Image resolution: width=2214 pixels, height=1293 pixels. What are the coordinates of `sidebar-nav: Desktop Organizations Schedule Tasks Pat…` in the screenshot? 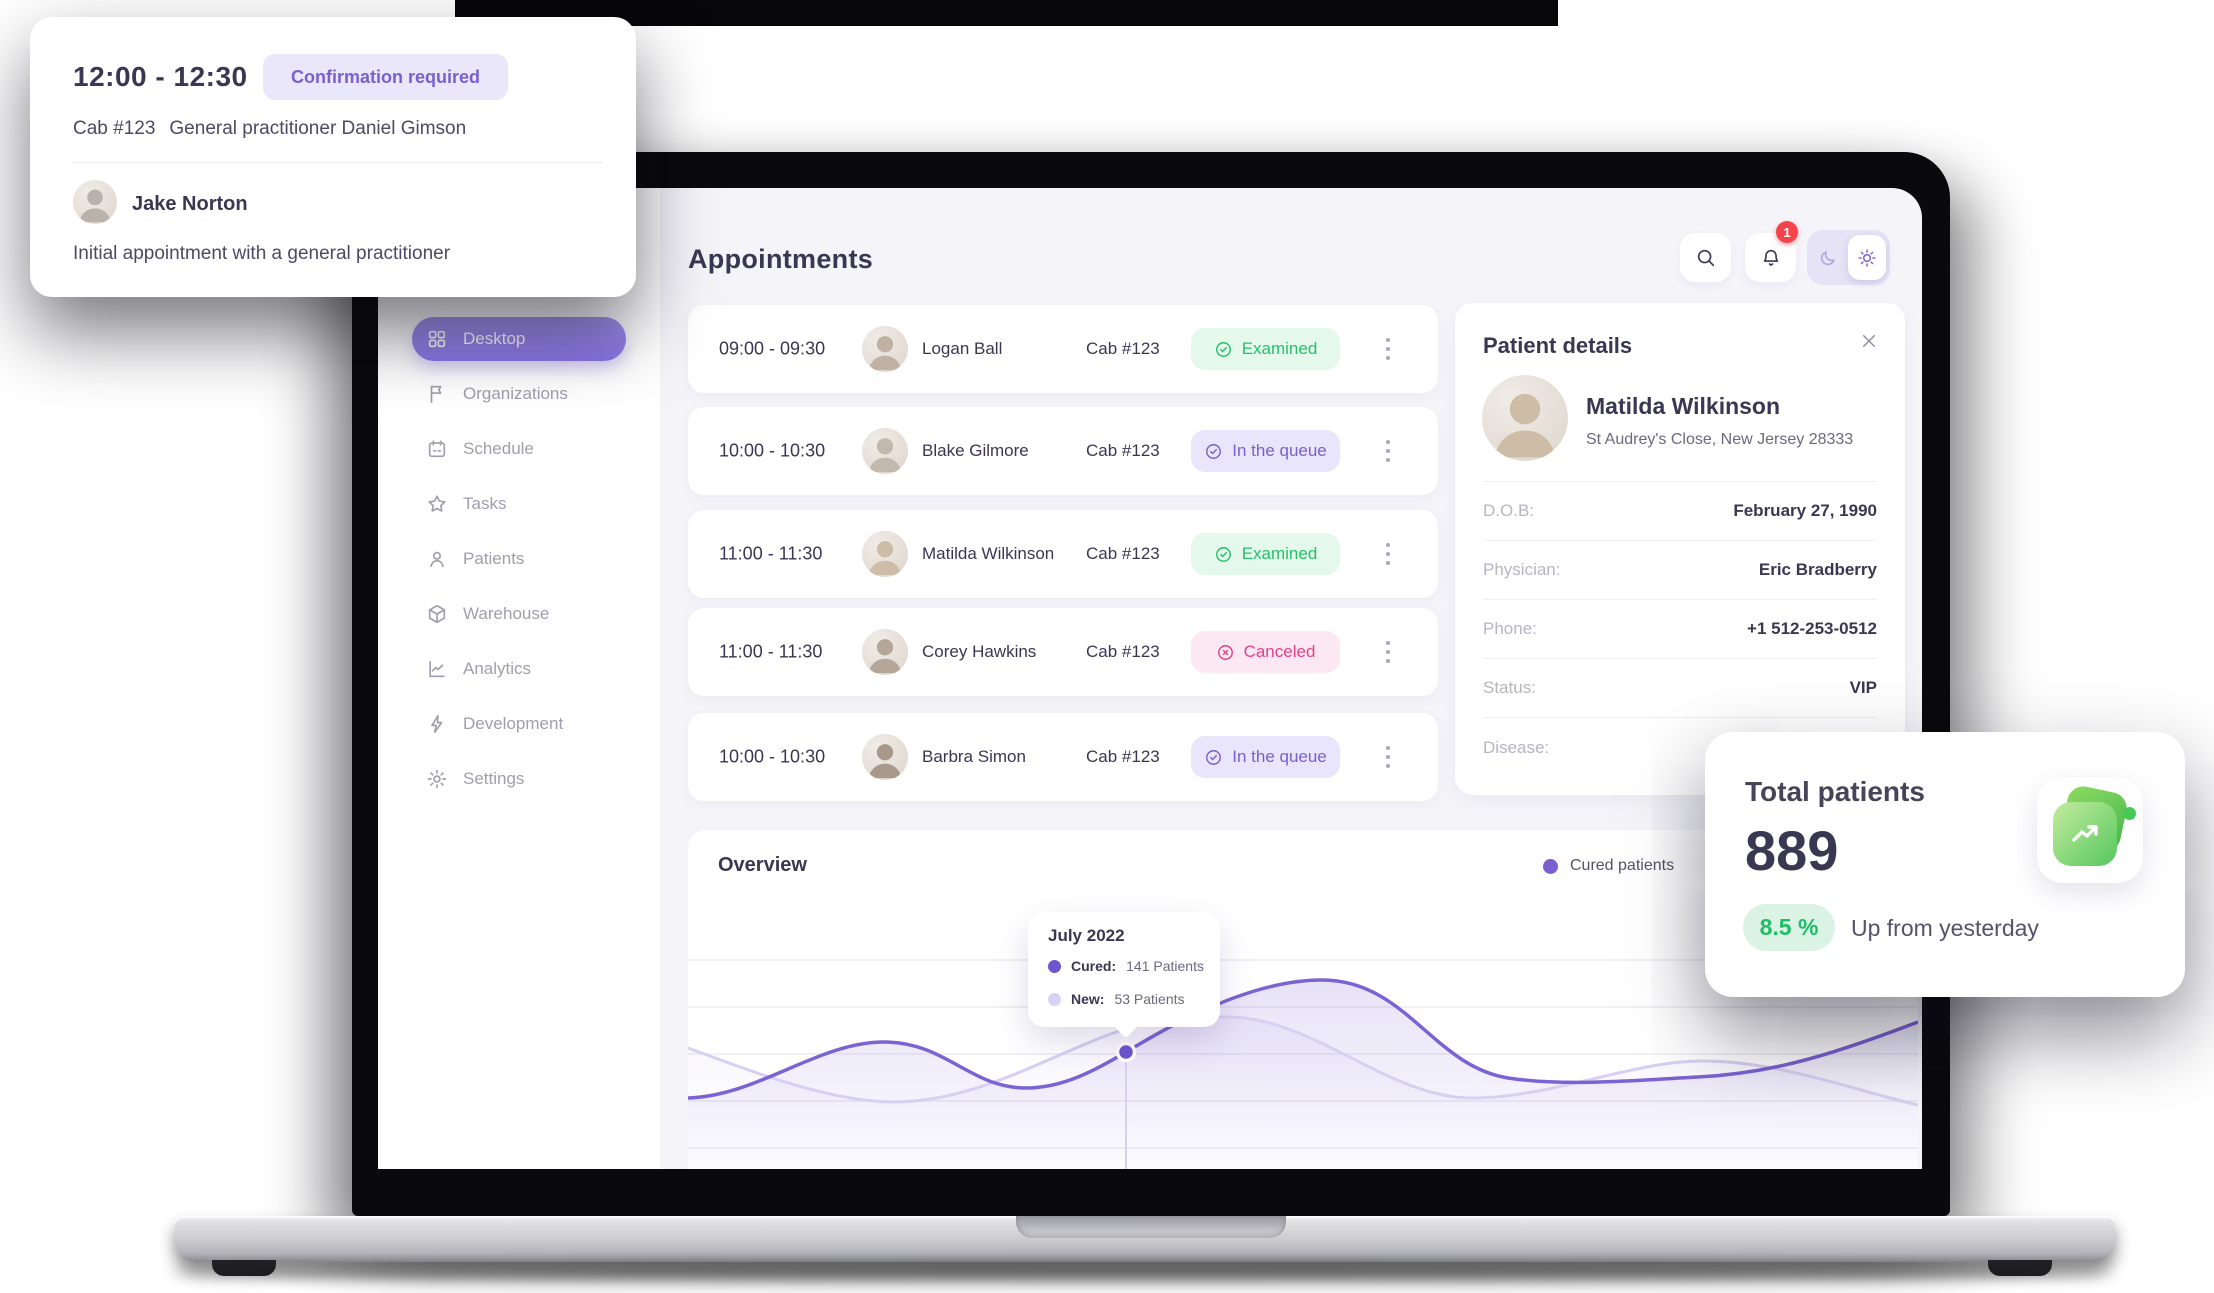 It's located at (519, 564).